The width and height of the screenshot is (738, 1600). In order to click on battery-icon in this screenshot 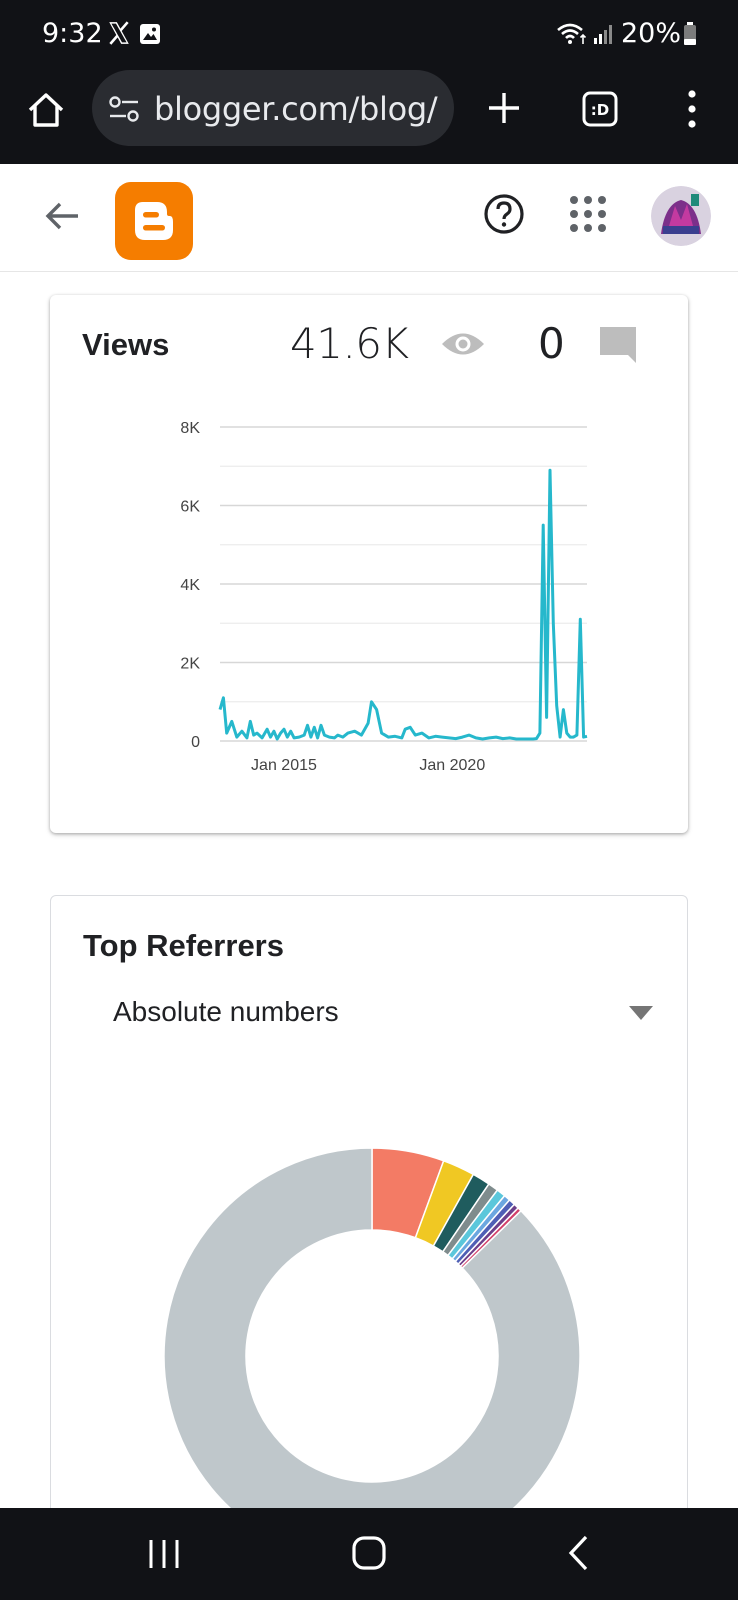, I will do `click(690, 33)`.